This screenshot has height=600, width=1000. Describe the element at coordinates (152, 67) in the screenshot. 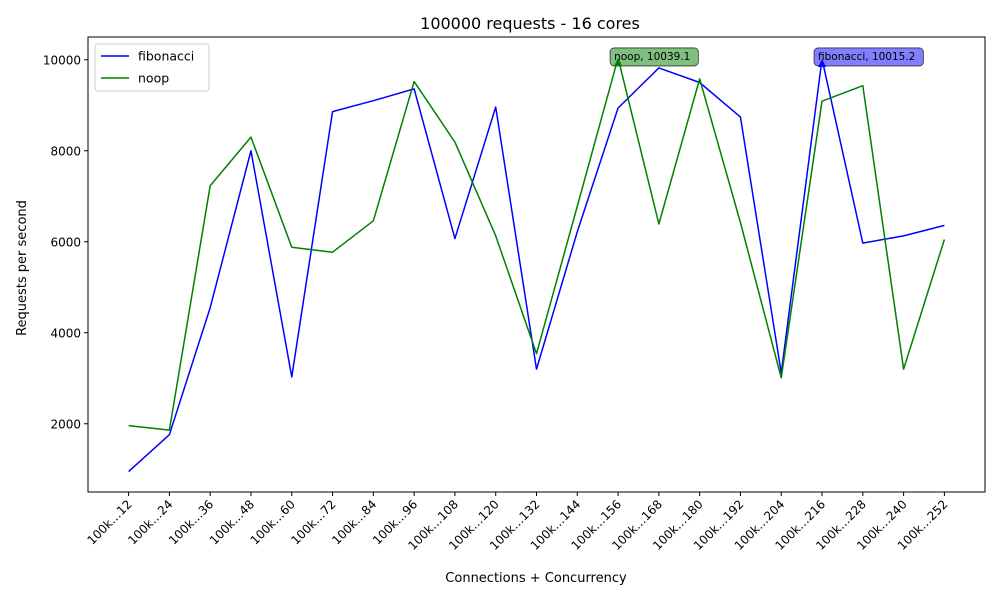

I see `legend: fibonacci noop` at that location.